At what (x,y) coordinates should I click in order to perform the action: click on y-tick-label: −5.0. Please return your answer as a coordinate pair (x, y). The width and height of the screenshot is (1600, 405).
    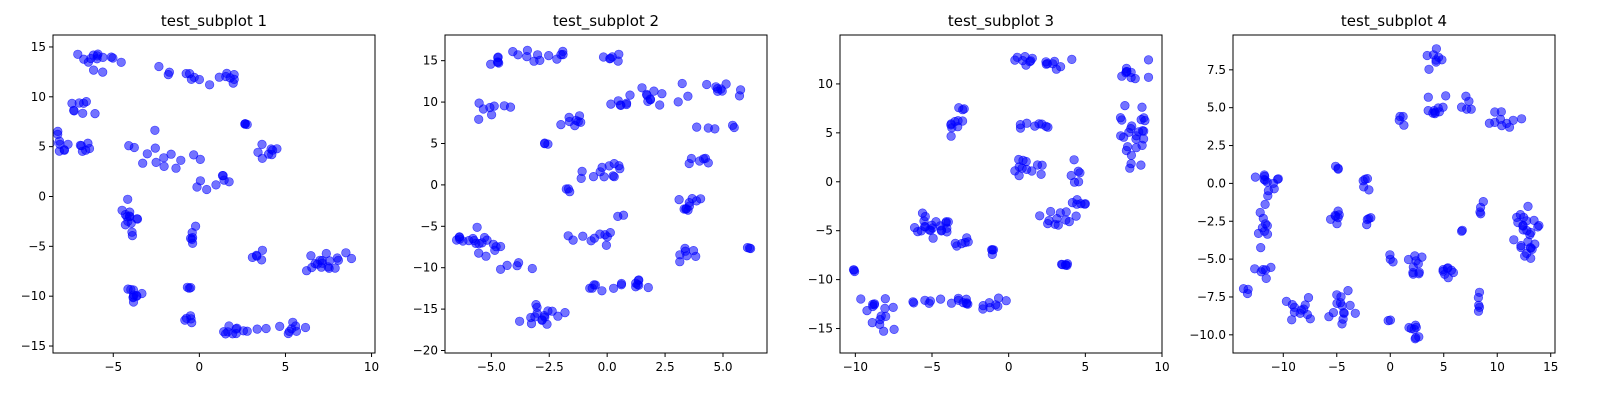
    Looking at the image, I should click on (1211, 259).